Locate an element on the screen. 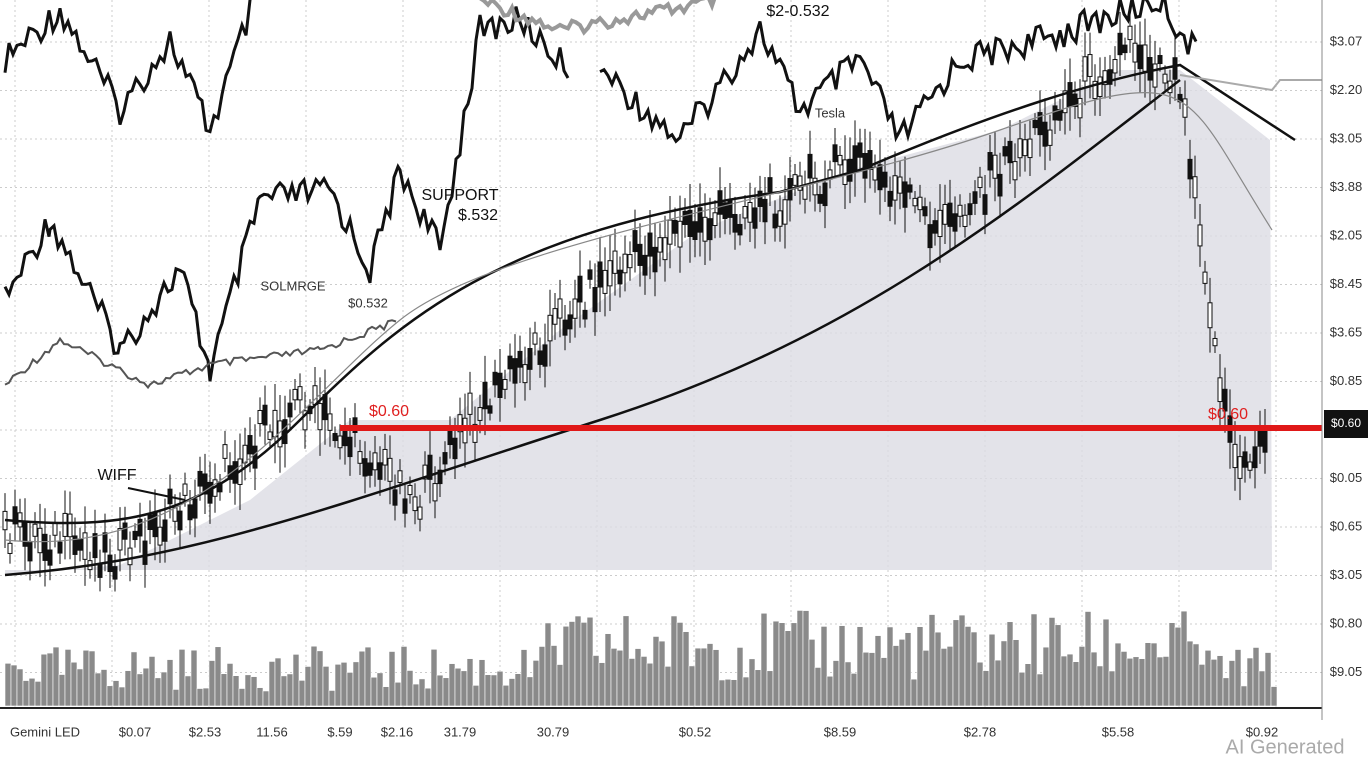 This screenshot has height=768, width=1368. x-tick-label: $8.59 is located at coordinates (840, 731).